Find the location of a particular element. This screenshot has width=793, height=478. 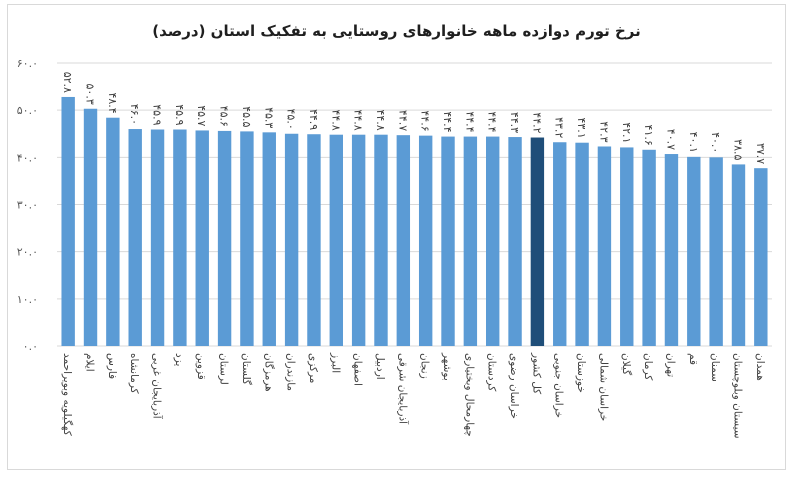

bar-value-label: ۴۰.۱ is located at coordinates (693, 142).